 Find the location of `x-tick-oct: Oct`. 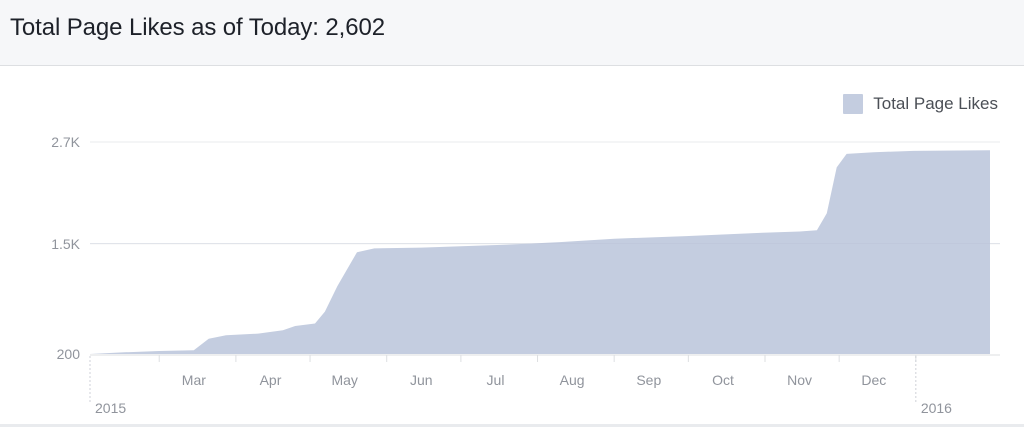

x-tick-oct: Oct is located at coordinates (723, 380).